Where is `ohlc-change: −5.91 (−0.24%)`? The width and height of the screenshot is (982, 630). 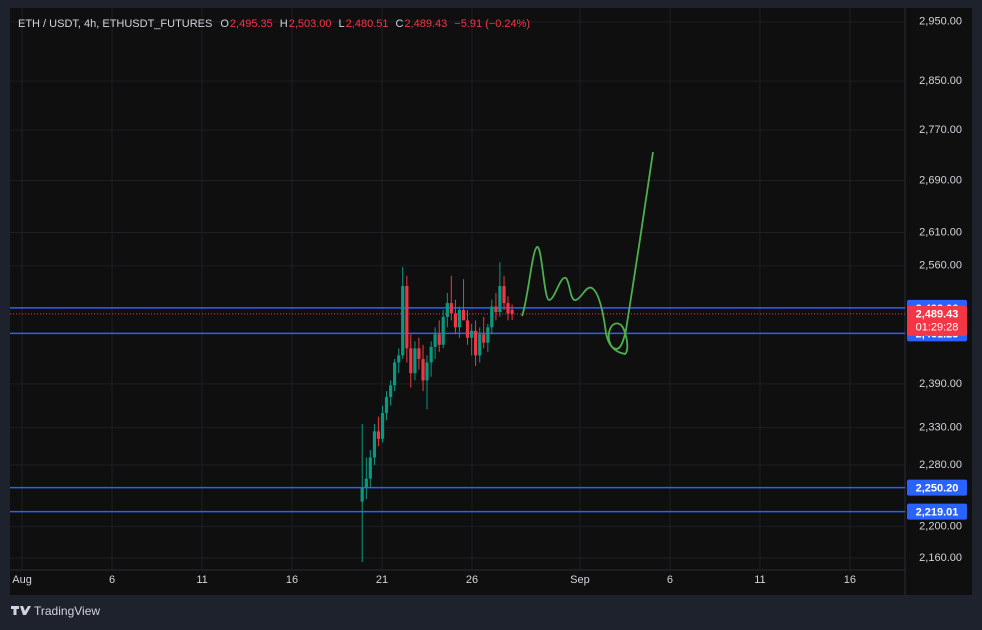 ohlc-change: −5.91 (−0.24%) is located at coordinates (492, 24).